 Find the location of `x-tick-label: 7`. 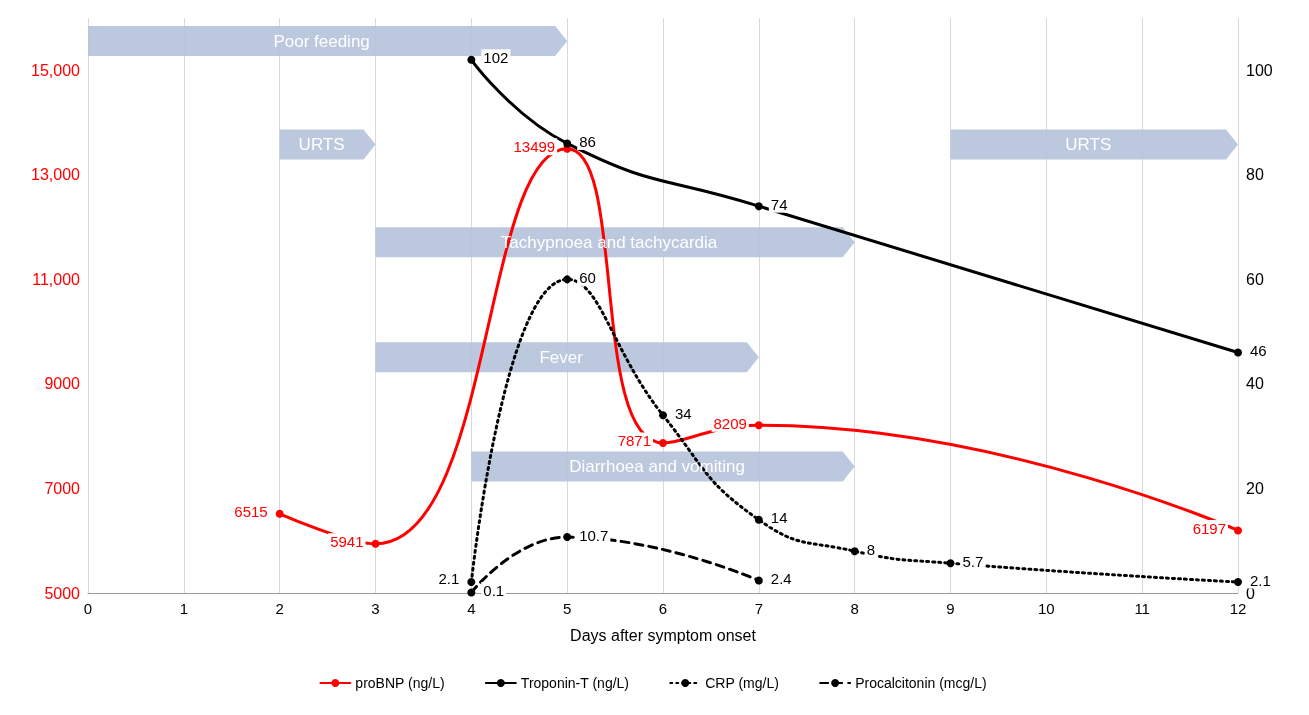

x-tick-label: 7 is located at coordinates (759, 608).